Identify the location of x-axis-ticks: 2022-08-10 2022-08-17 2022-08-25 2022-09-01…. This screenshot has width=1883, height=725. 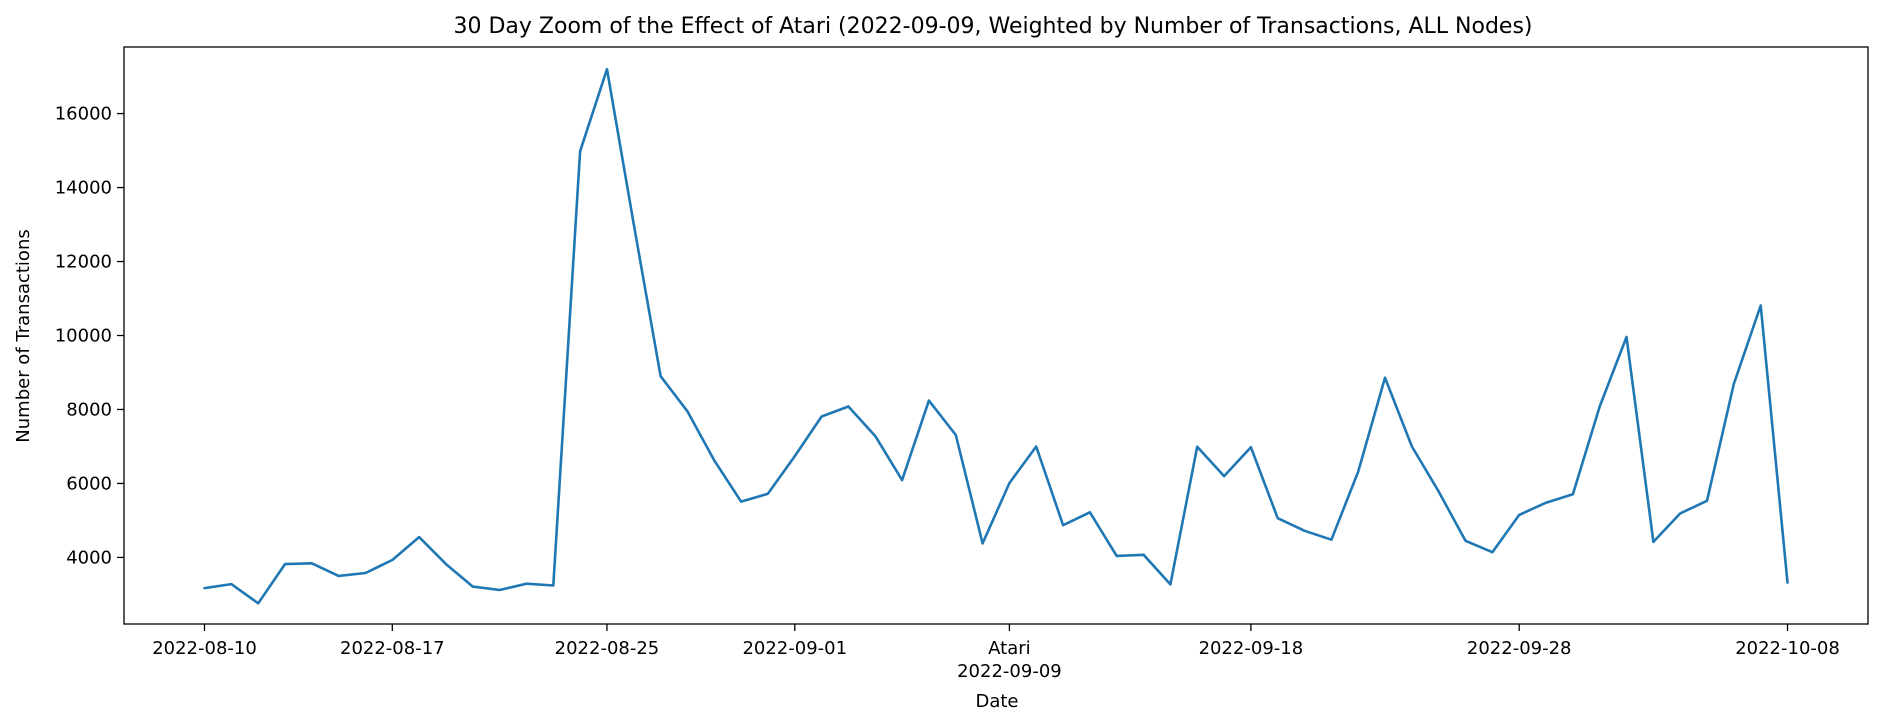
(996, 641).